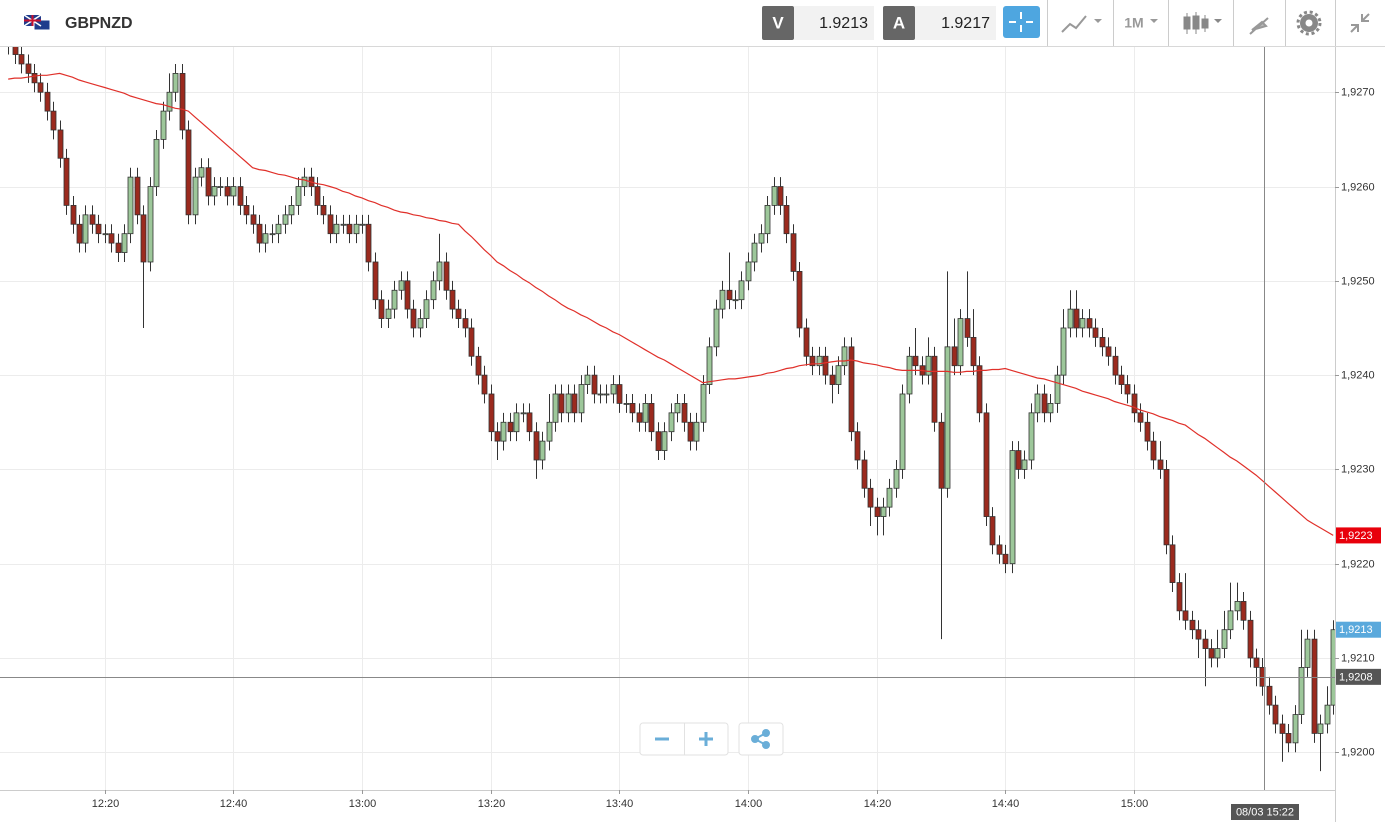 Image resolution: width=1385 pixels, height=827 pixels. I want to click on price-tag-label: 1,9213, so click(1356, 630).